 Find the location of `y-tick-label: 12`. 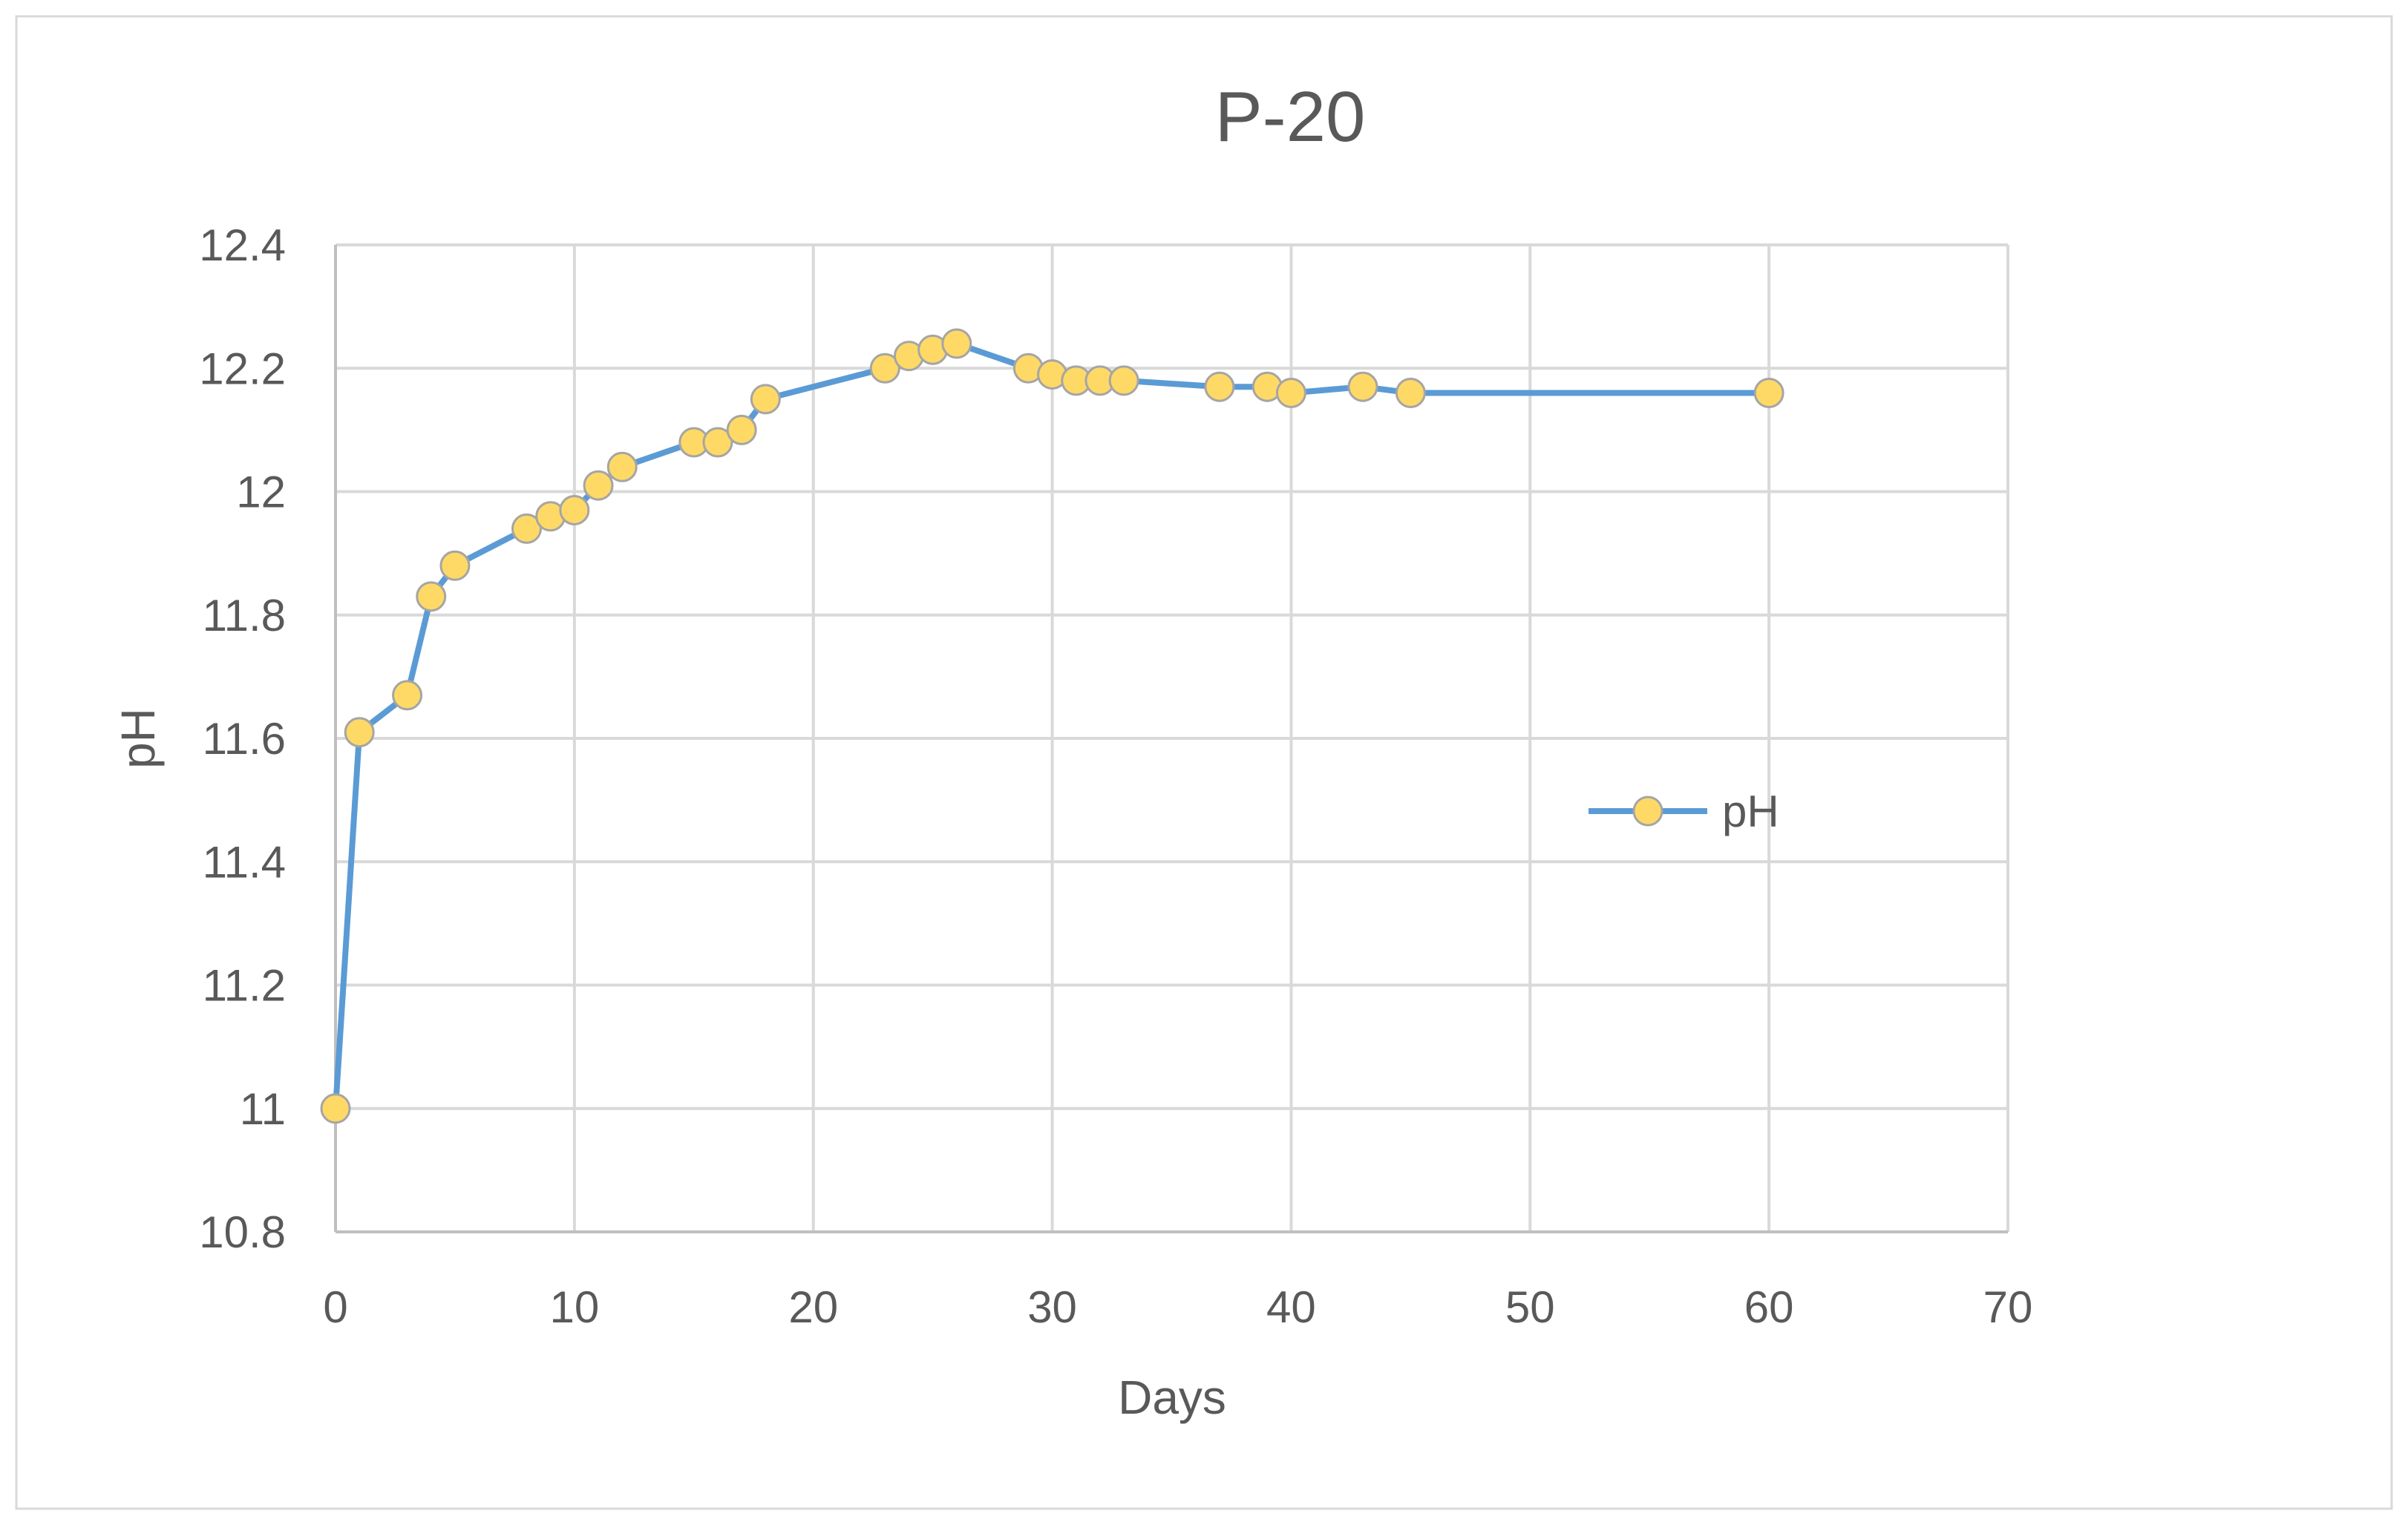

y-tick-label: 12 is located at coordinates (261, 492).